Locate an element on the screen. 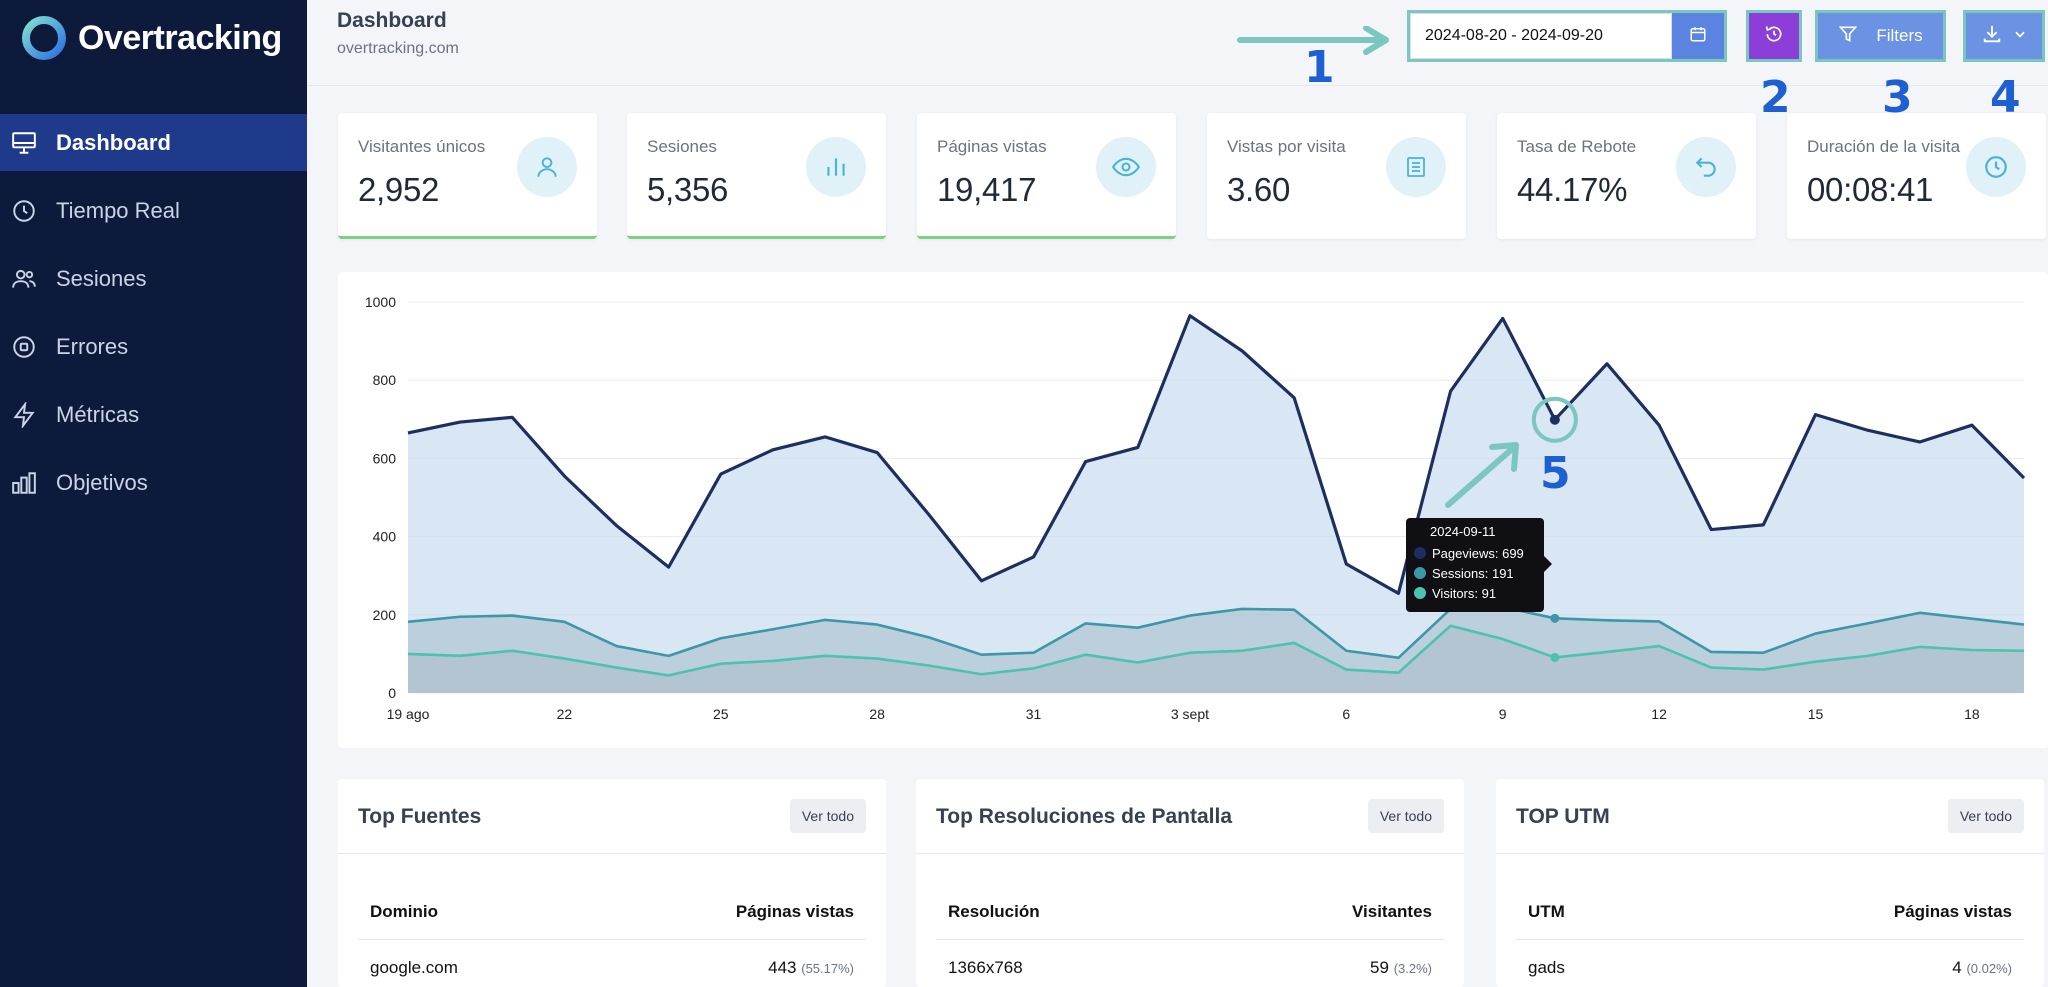  stat-value: 44.17% is located at coordinates (1572, 189).